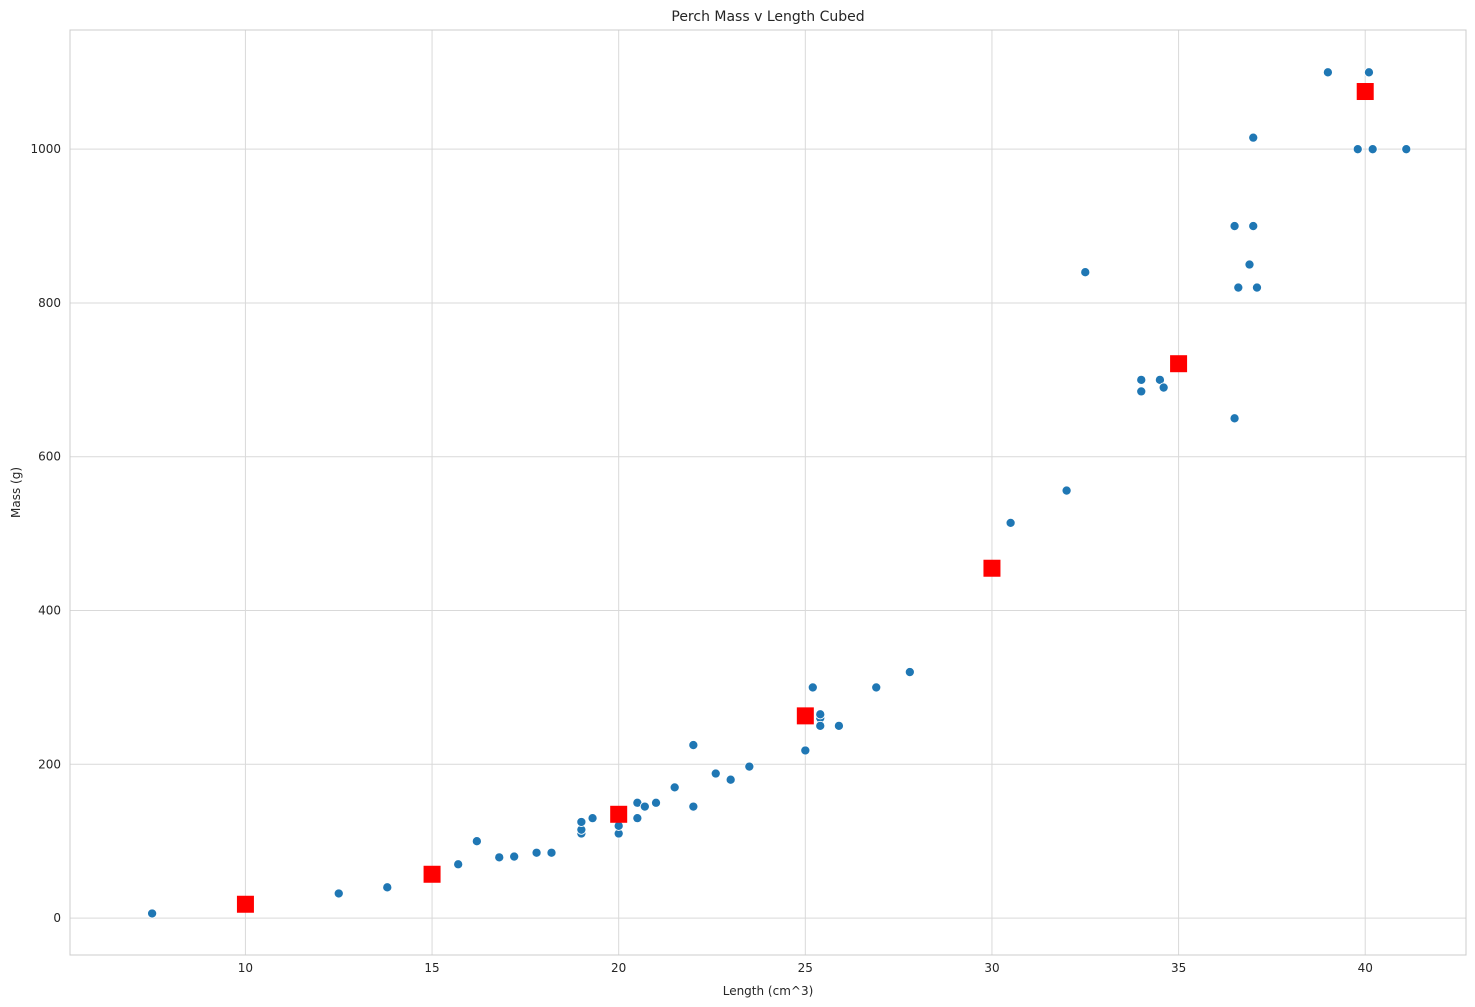  Describe the element at coordinates (245, 968) in the screenshot. I see `x-tick-label: 10` at that location.